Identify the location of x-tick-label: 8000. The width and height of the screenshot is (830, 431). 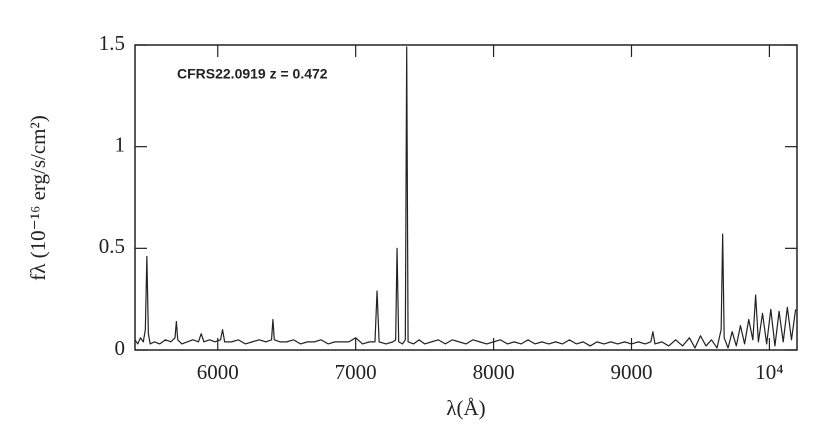
(494, 372).